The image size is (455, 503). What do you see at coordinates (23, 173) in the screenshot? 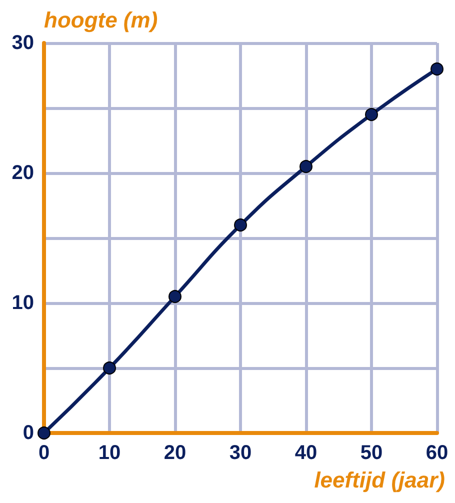
I see `y-tick-label: 20` at bounding box center [23, 173].